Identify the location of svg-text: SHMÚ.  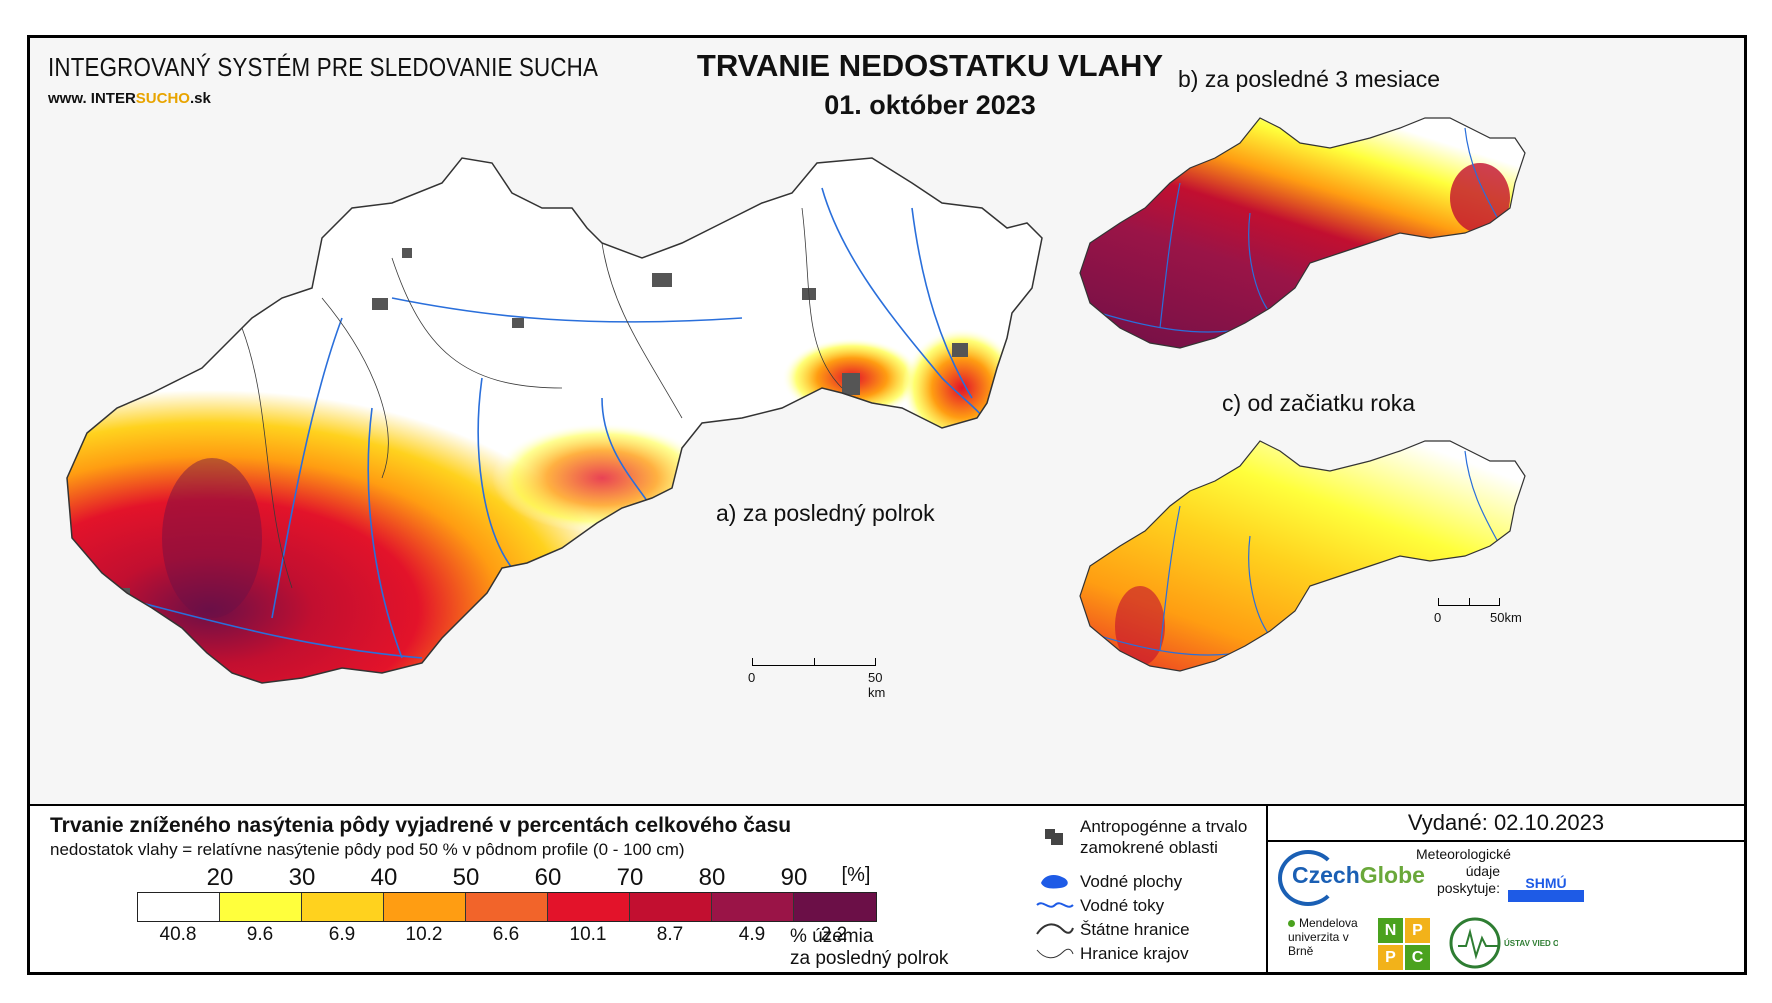
(1545, 882).